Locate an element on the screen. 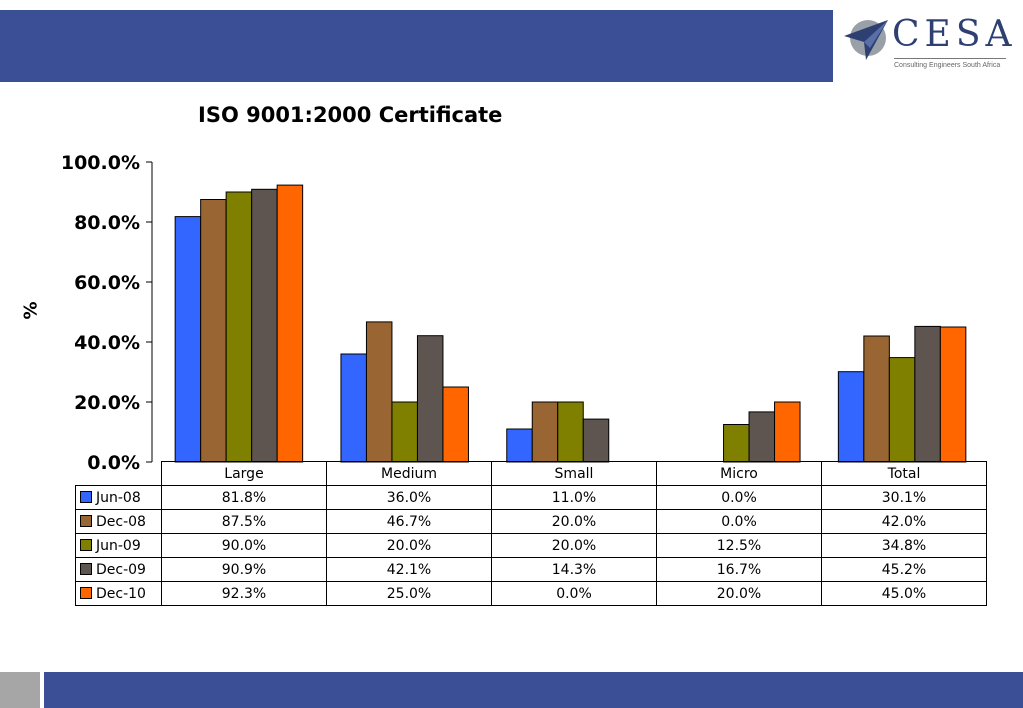 The width and height of the screenshot is (1023, 708). footer-grey-block is located at coordinates (20, 690).